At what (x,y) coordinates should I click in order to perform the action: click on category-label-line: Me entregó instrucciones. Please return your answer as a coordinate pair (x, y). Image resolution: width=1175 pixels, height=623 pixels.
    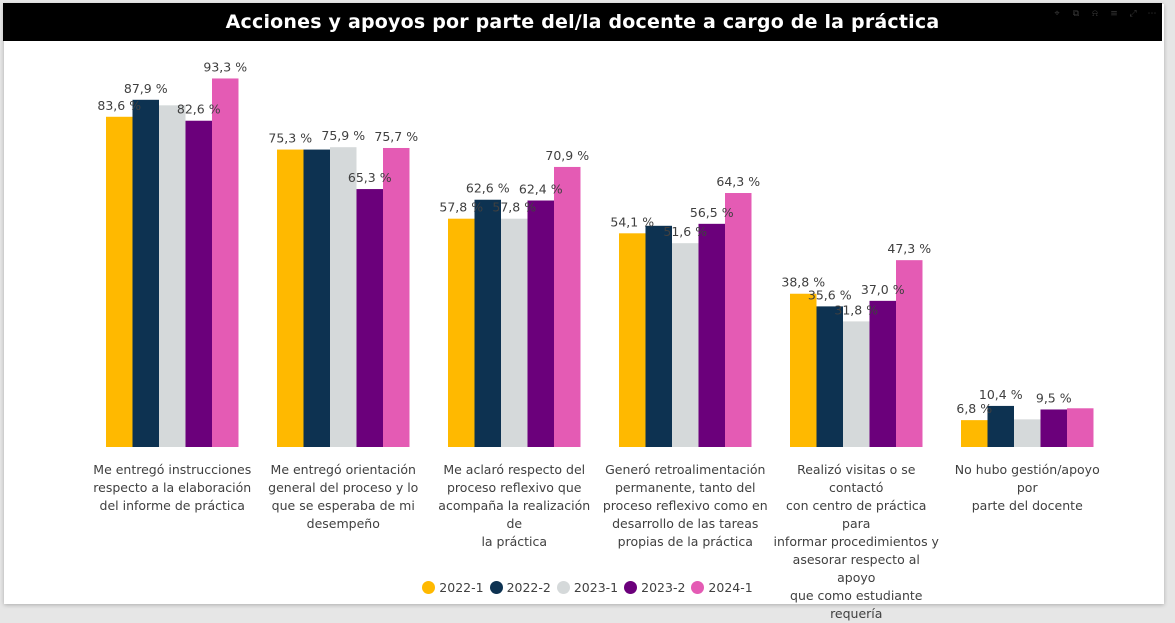
    Looking at the image, I should click on (172, 469).